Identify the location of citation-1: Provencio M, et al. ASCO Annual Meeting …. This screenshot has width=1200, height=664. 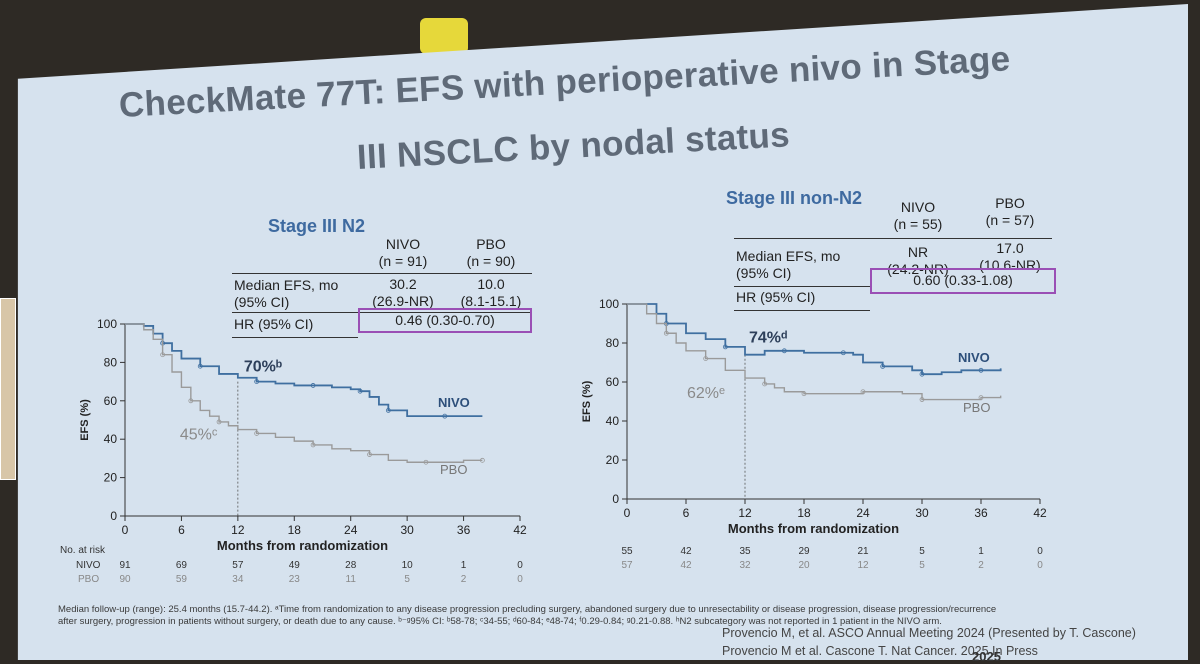
(929, 633).